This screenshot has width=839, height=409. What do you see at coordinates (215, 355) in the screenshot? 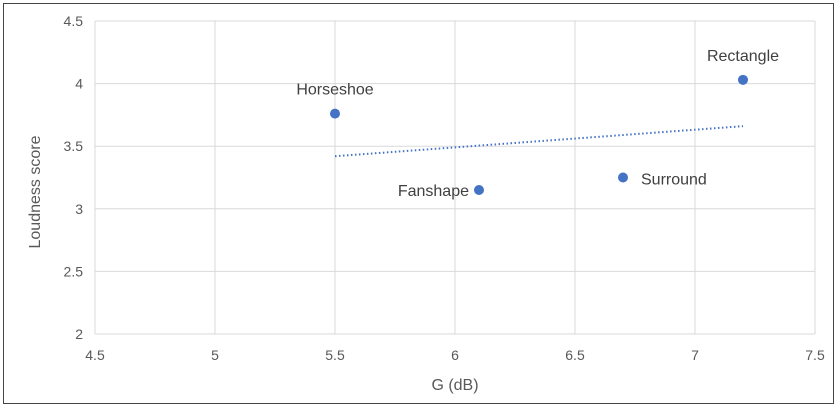
I see `x-tick-label: 5` at bounding box center [215, 355].